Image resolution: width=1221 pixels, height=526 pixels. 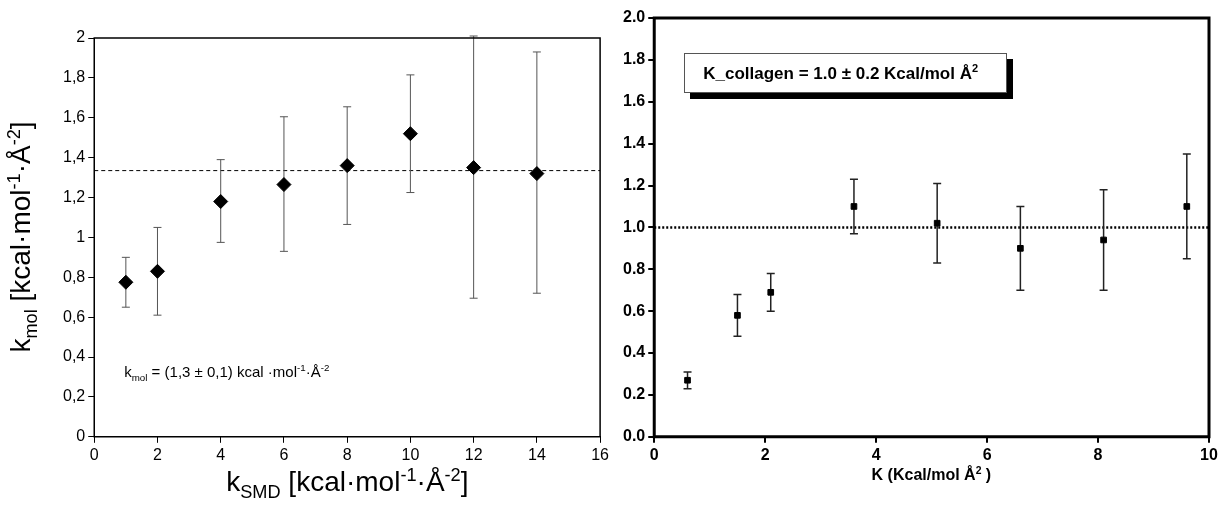 What do you see at coordinates (473, 454) in the screenshot?
I see `x-tick-label: 12` at bounding box center [473, 454].